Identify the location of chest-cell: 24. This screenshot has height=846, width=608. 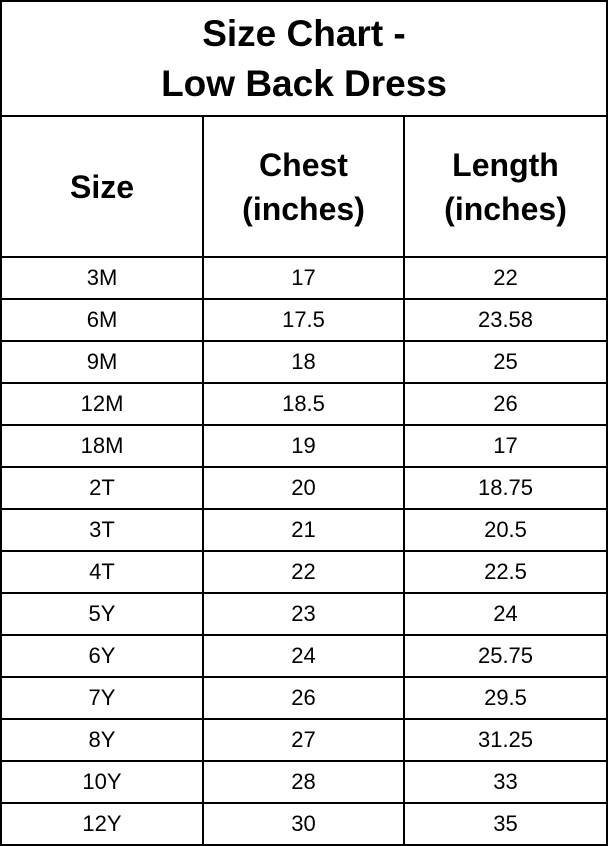
(303, 656).